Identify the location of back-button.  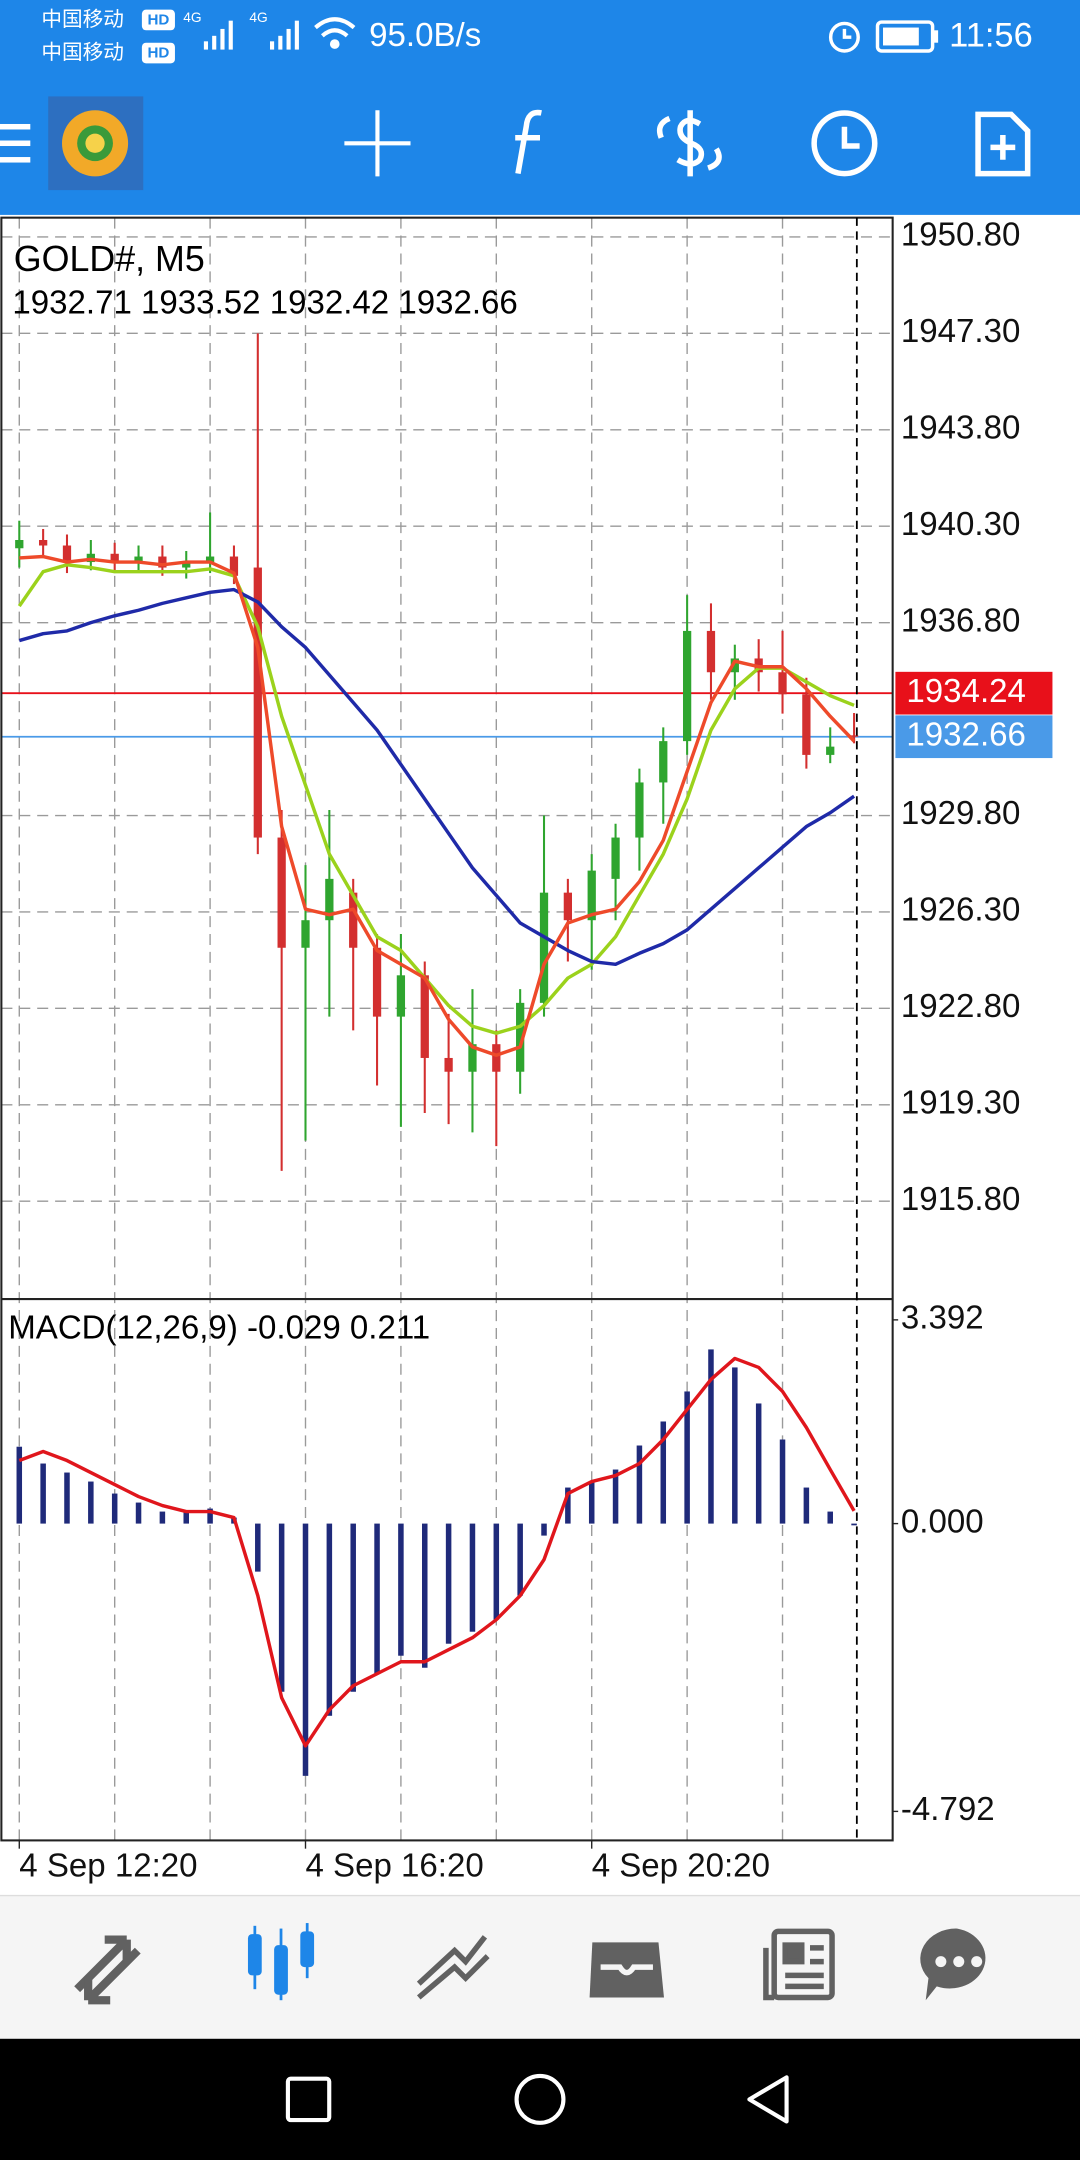
(768, 2099).